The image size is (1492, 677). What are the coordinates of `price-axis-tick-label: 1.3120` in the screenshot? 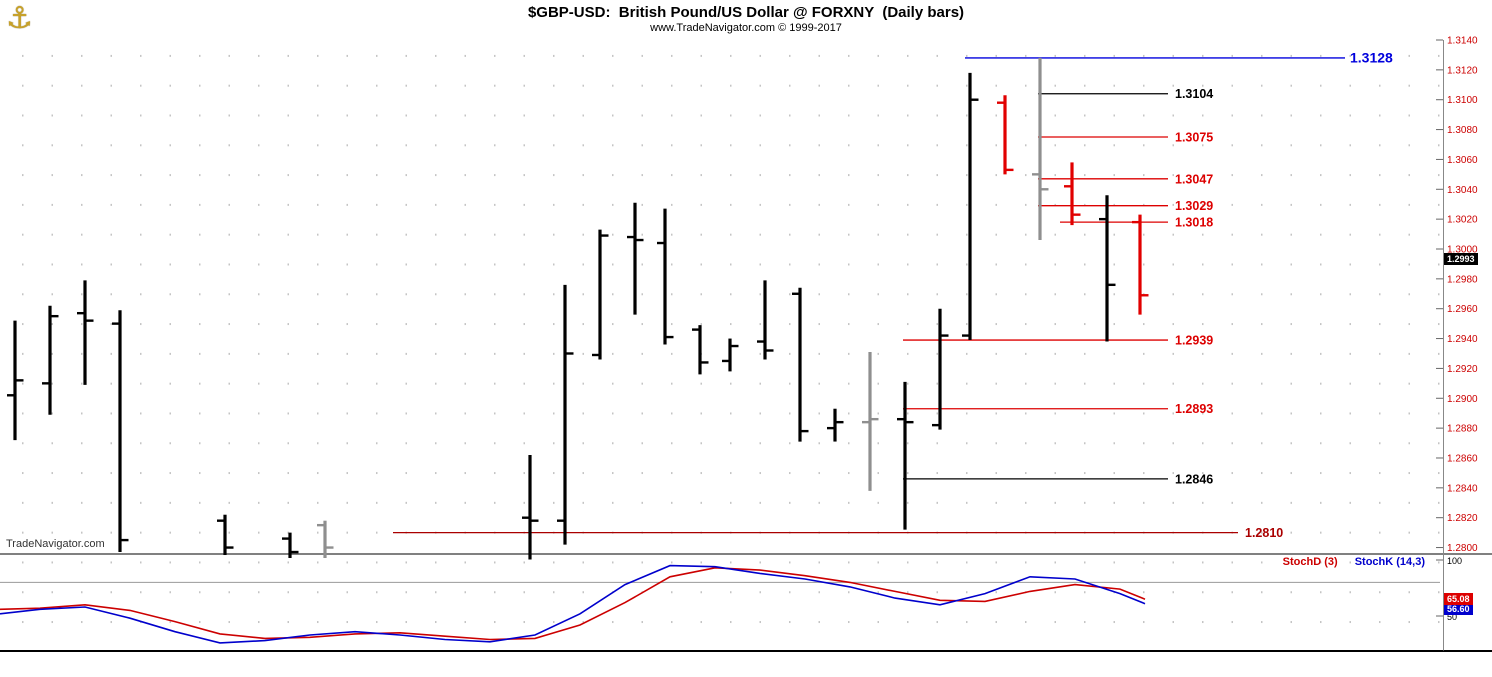 It's located at (1462, 70).